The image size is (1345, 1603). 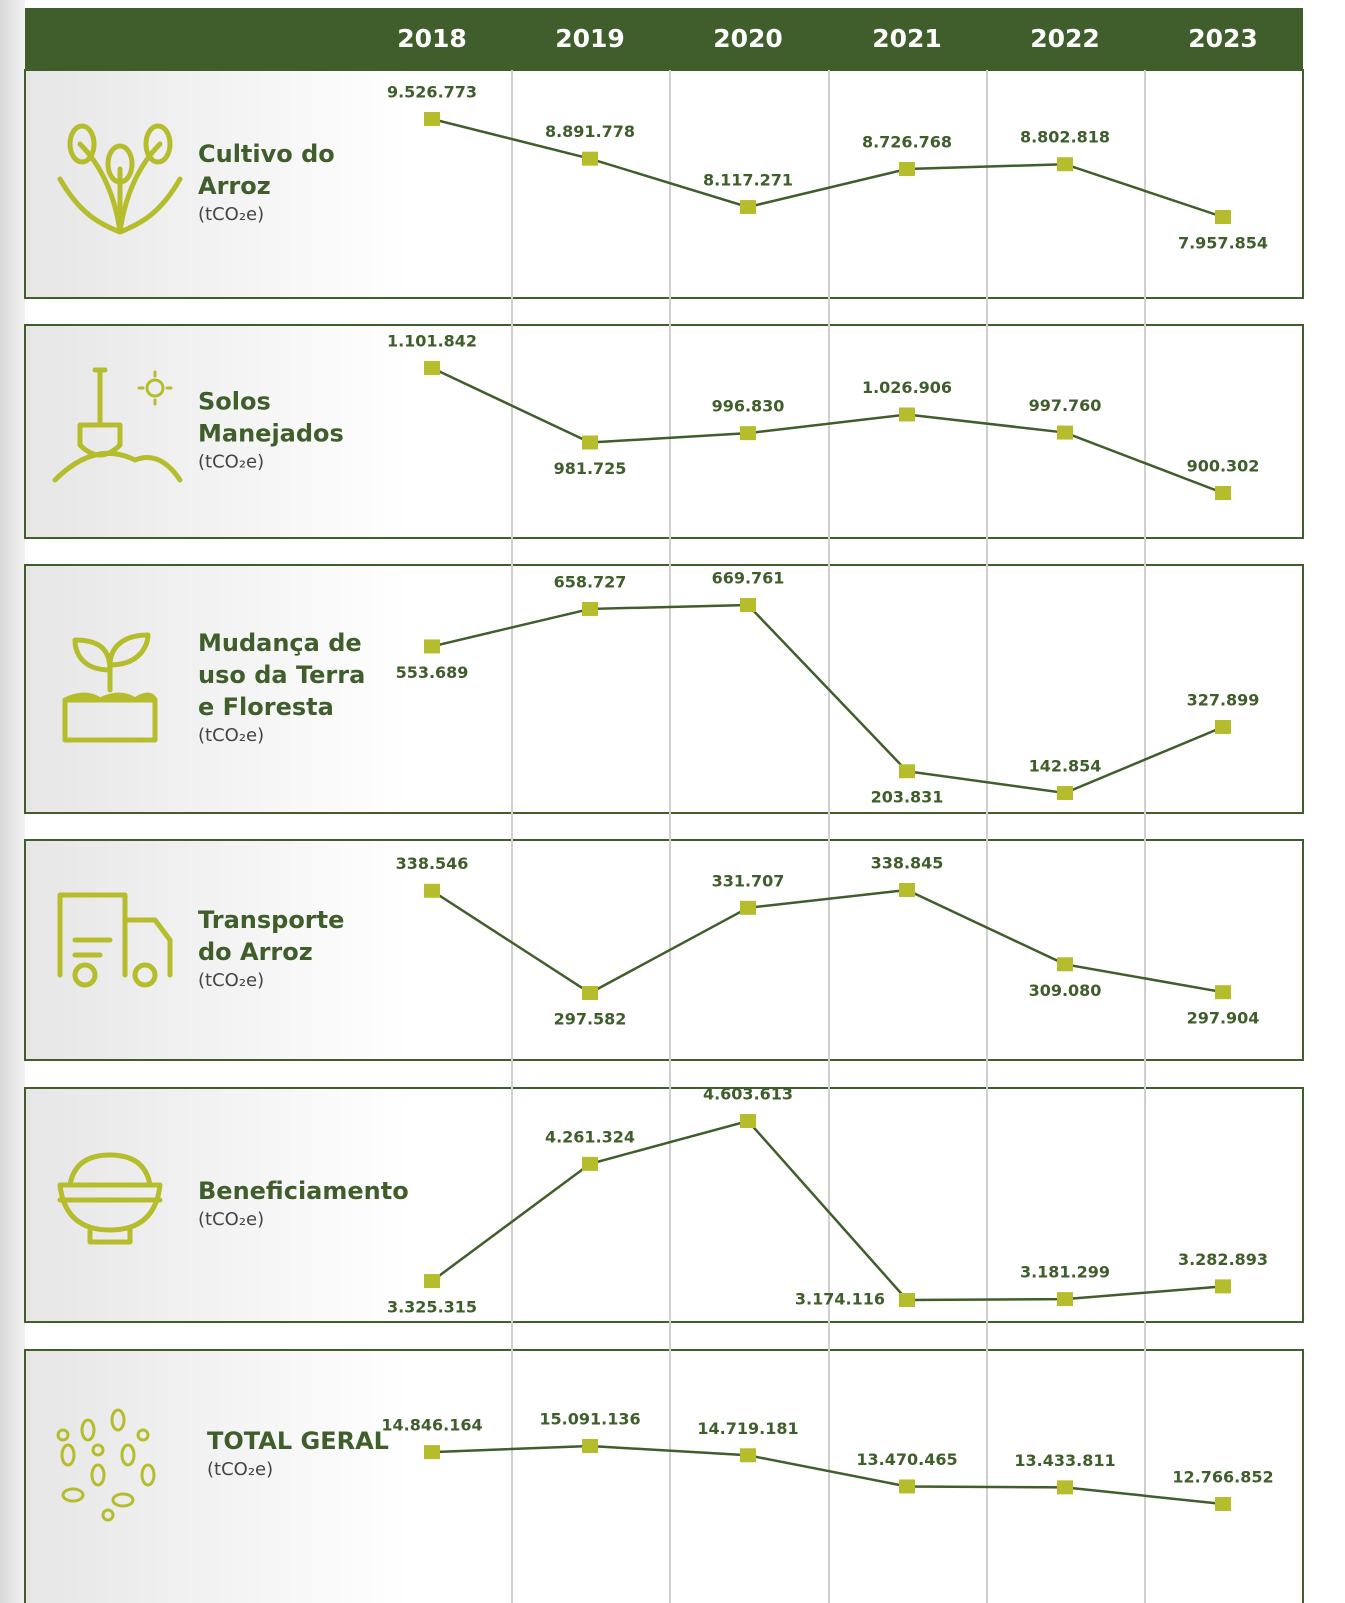 I want to click on value-label: 327.899, so click(x=1223, y=699).